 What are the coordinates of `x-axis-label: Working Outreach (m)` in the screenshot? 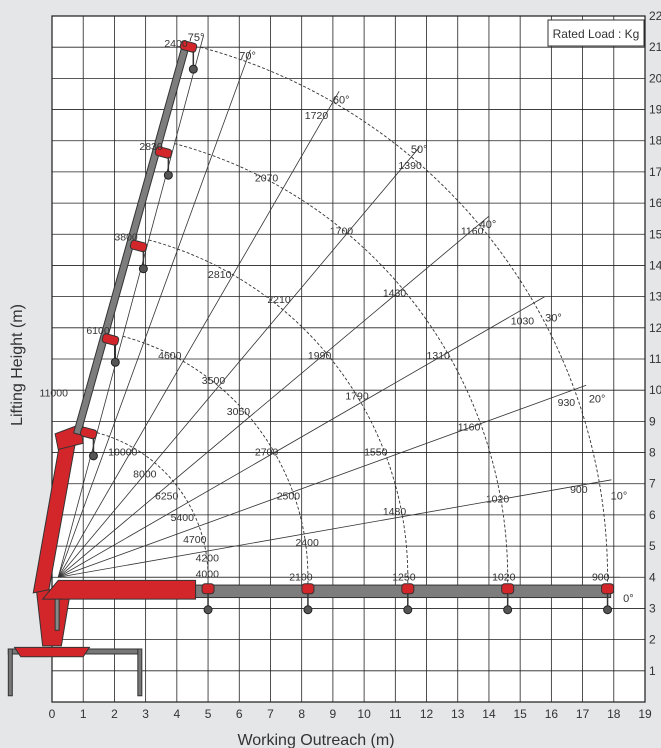 It's located at (315, 740).